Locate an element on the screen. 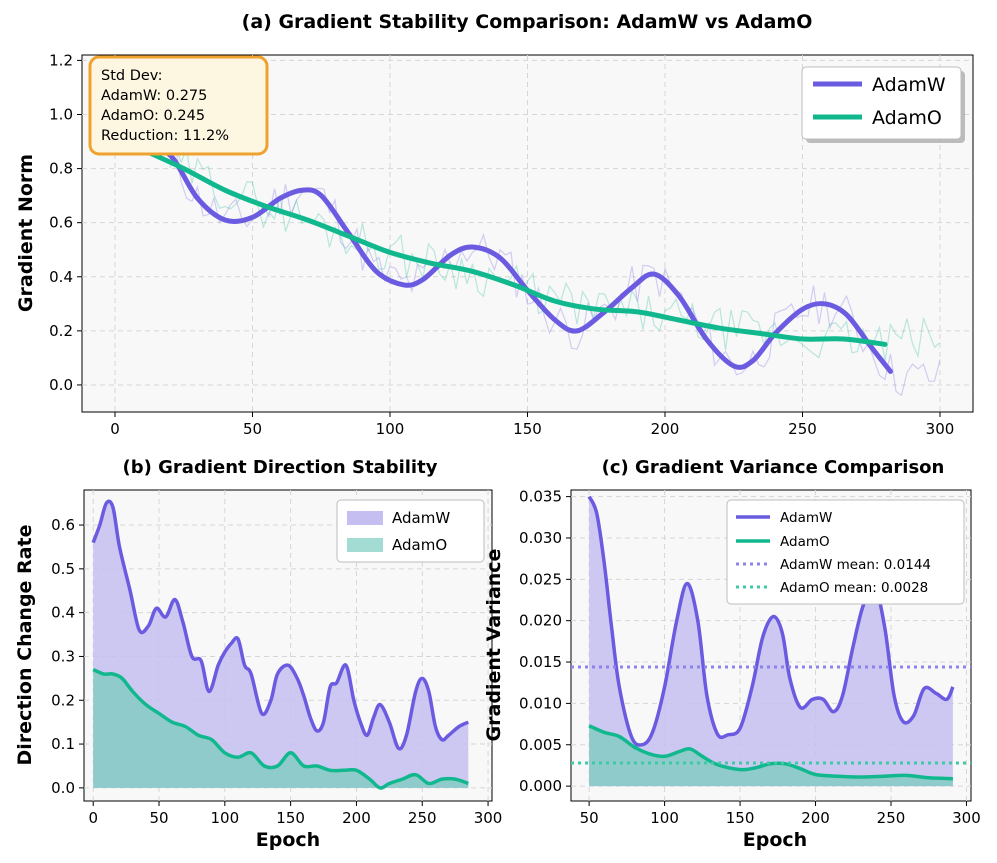  y-tick-label: 1.0 is located at coordinates (61, 115).